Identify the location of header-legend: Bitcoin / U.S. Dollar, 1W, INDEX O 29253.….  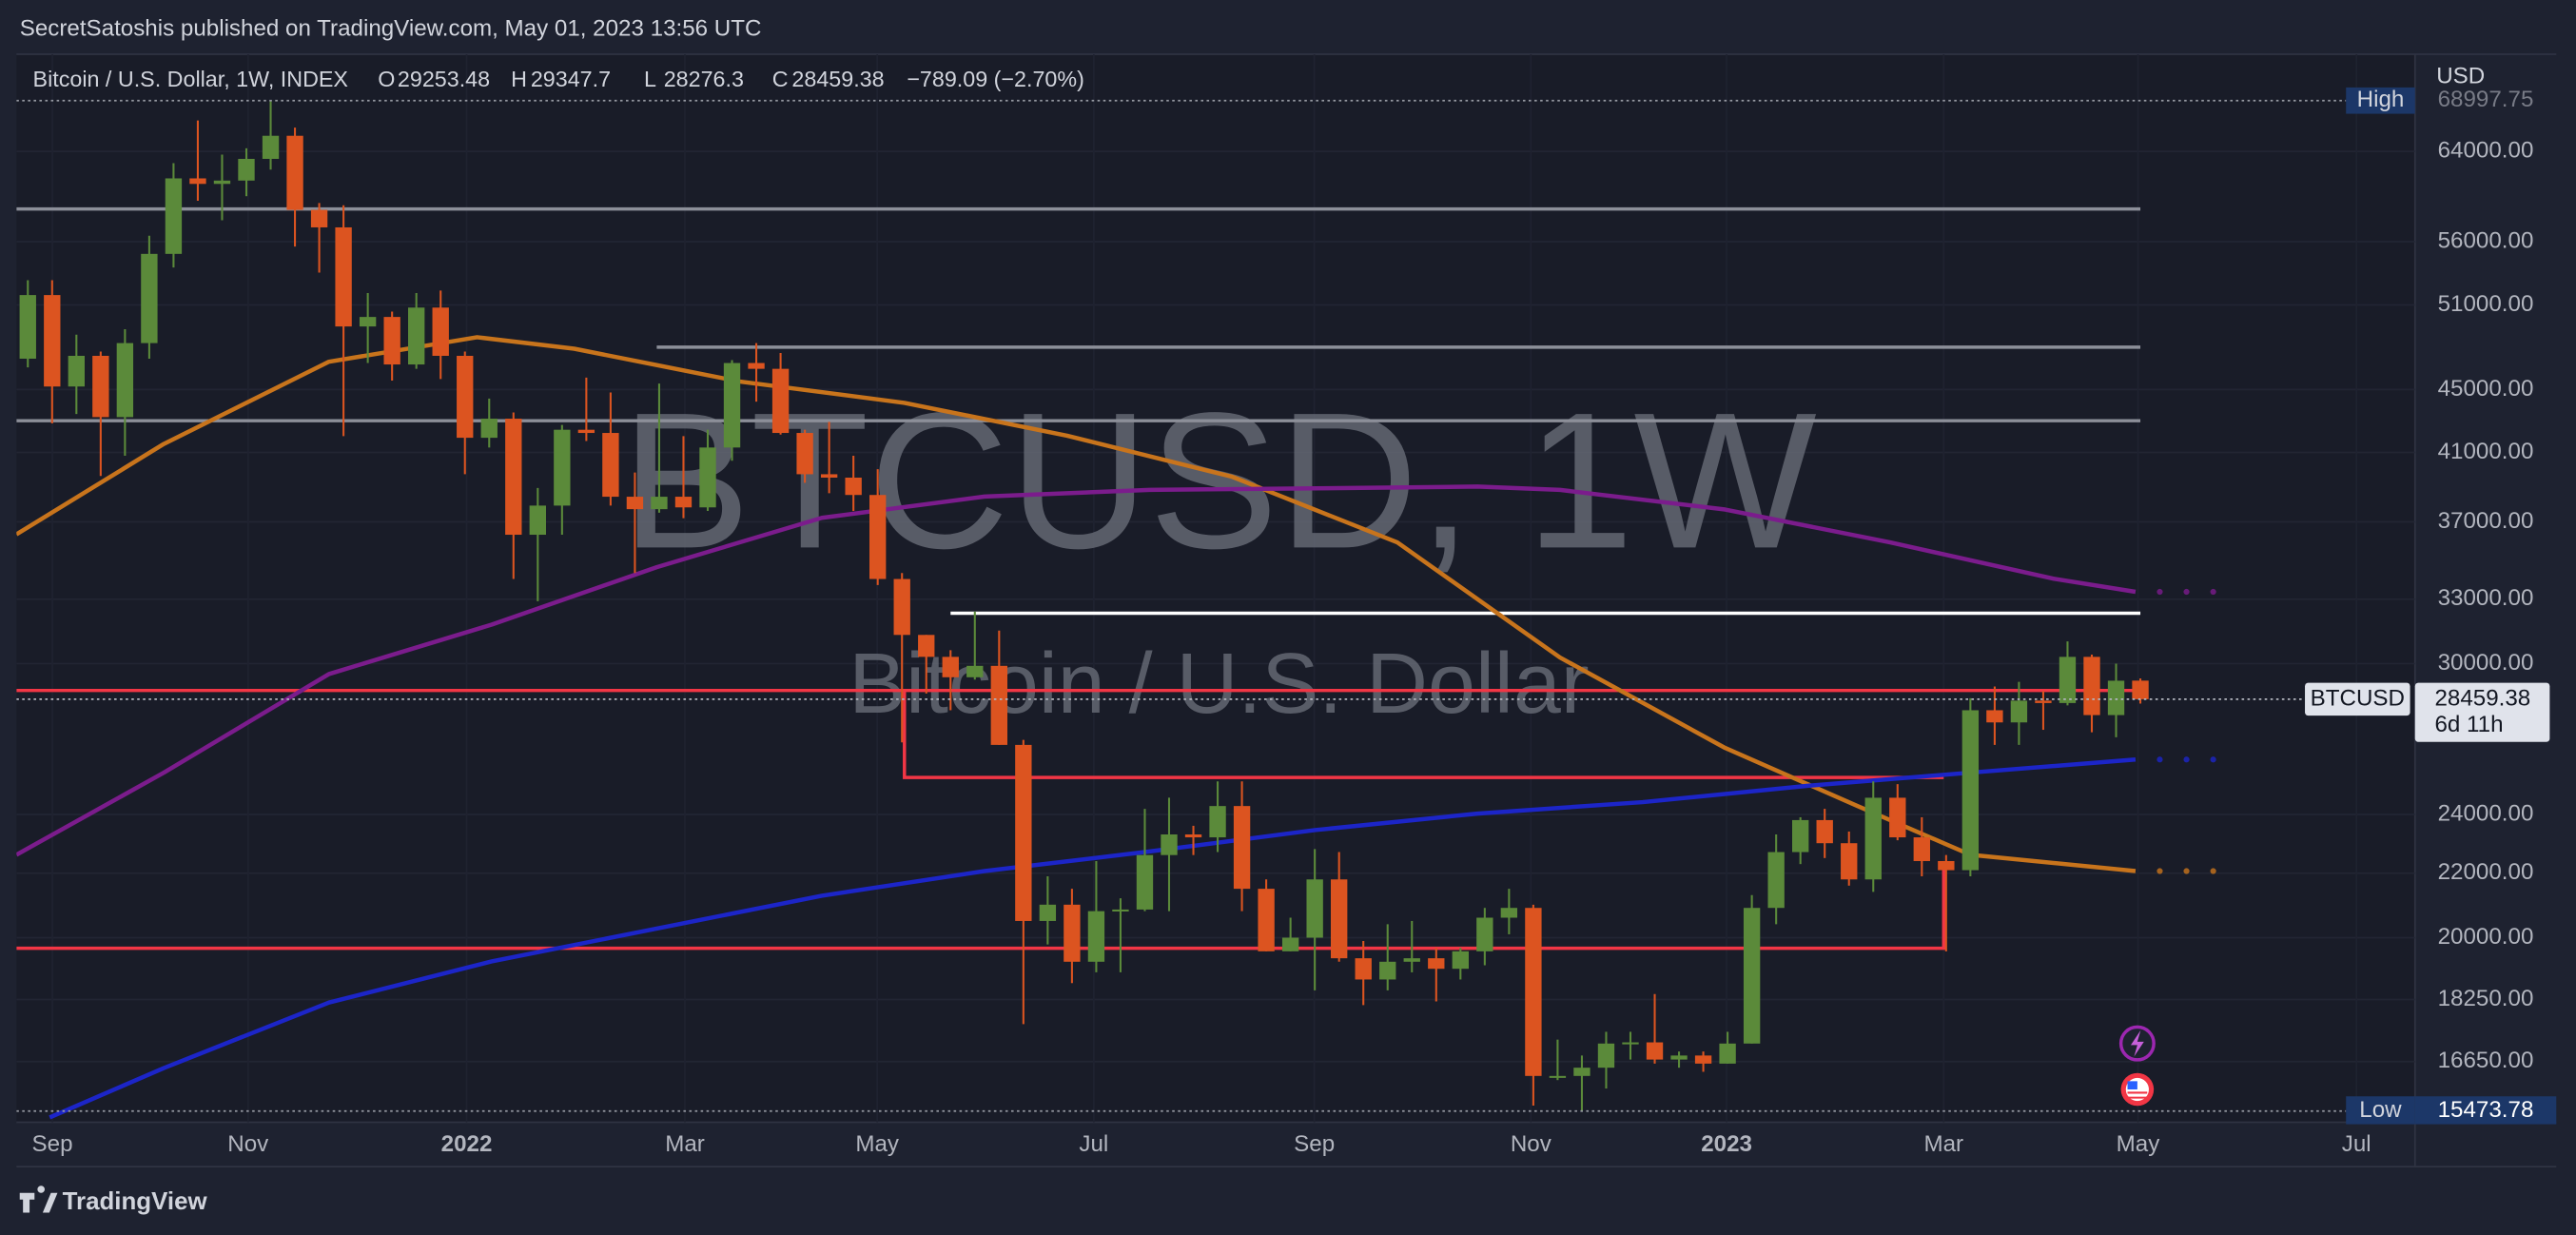
(559, 79).